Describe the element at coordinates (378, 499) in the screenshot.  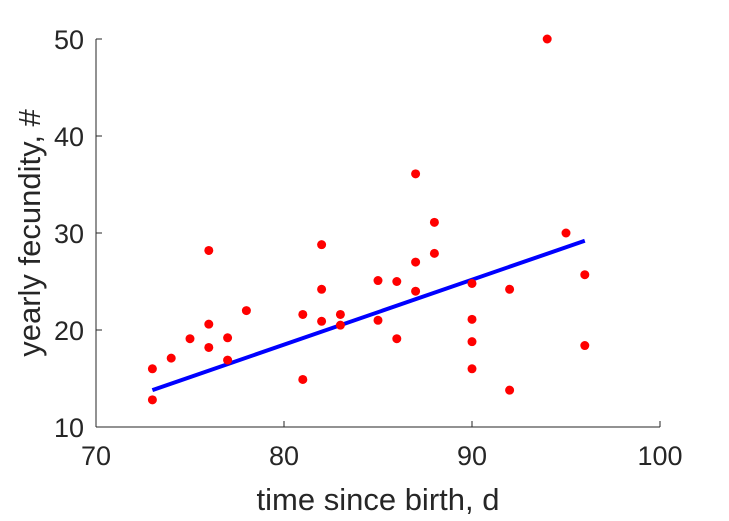
I see `x-axis-title: time since birth, d` at that location.